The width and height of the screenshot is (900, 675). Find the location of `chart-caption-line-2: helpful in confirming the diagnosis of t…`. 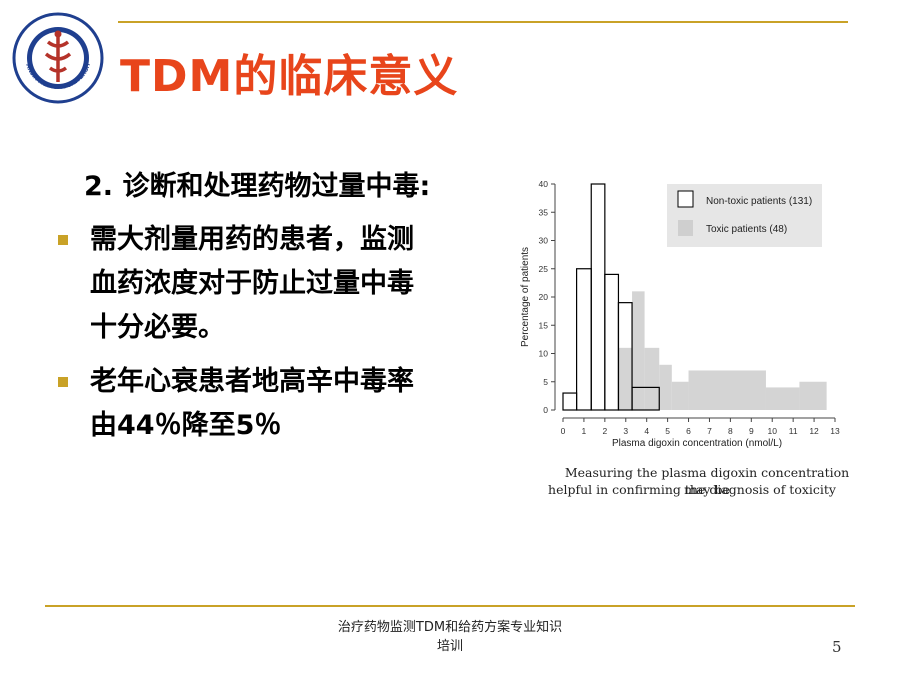

chart-caption-line-2: helpful in confirming the diagnosis of t… is located at coordinates (692, 489).